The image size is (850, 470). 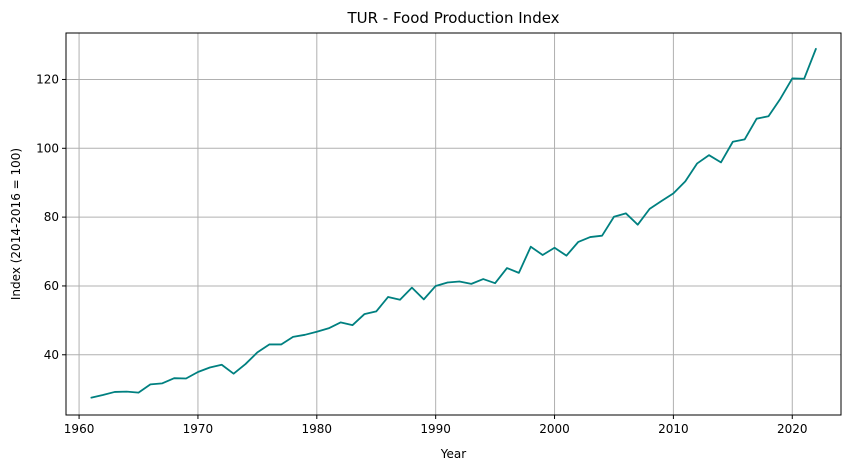 I want to click on x-tick-label: 2020, so click(x=792, y=429).